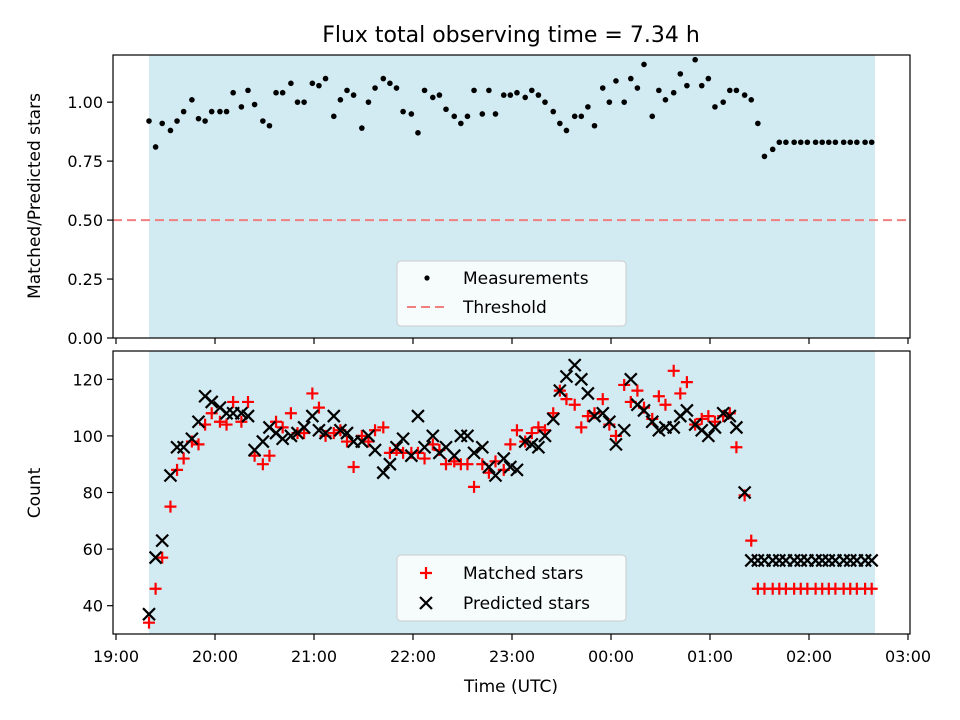  I want to click on chart-title: Flux total observing time = 7.34 h, so click(511, 35).